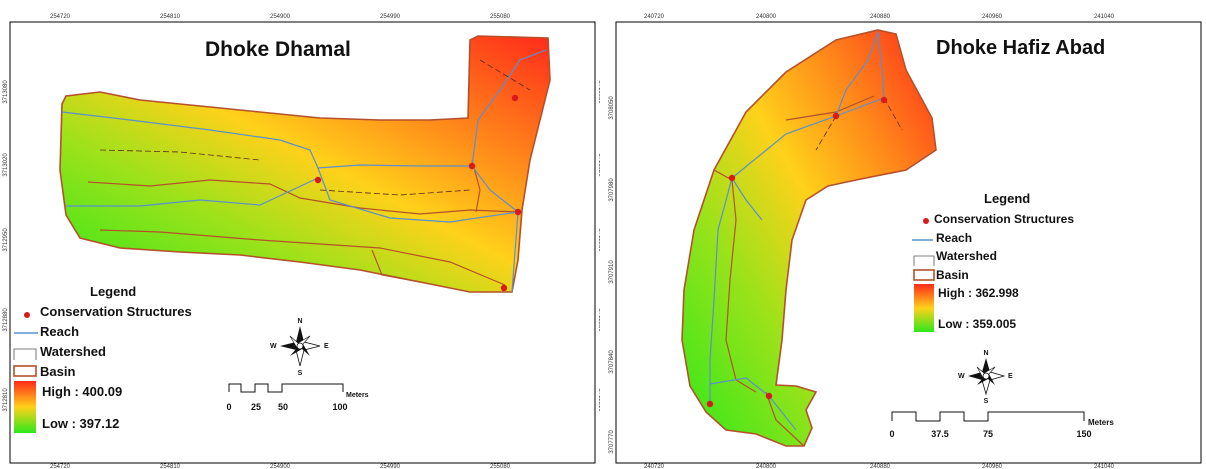 The width and height of the screenshot is (1206, 469). Describe the element at coordinates (60, 17) in the screenshot. I see `tick-label: 254720` at that location.